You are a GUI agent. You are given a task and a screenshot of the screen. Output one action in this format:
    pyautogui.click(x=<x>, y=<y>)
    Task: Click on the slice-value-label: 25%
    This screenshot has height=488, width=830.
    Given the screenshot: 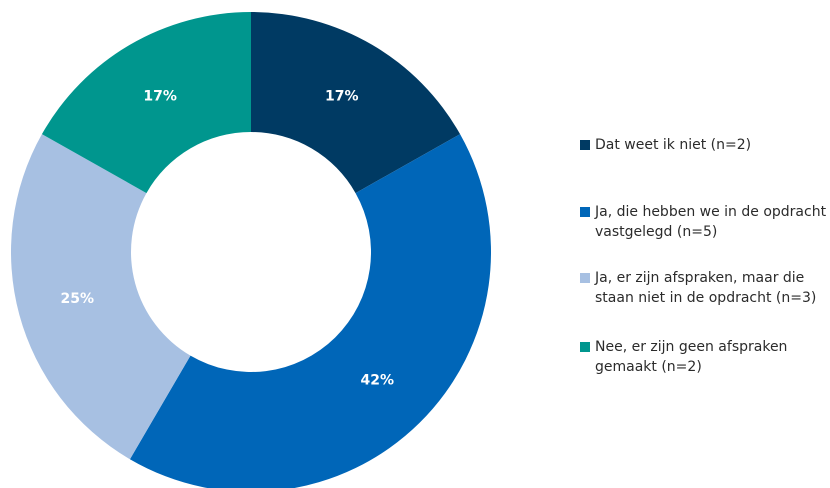 What is the action you would take?
    pyautogui.click(x=77, y=299)
    